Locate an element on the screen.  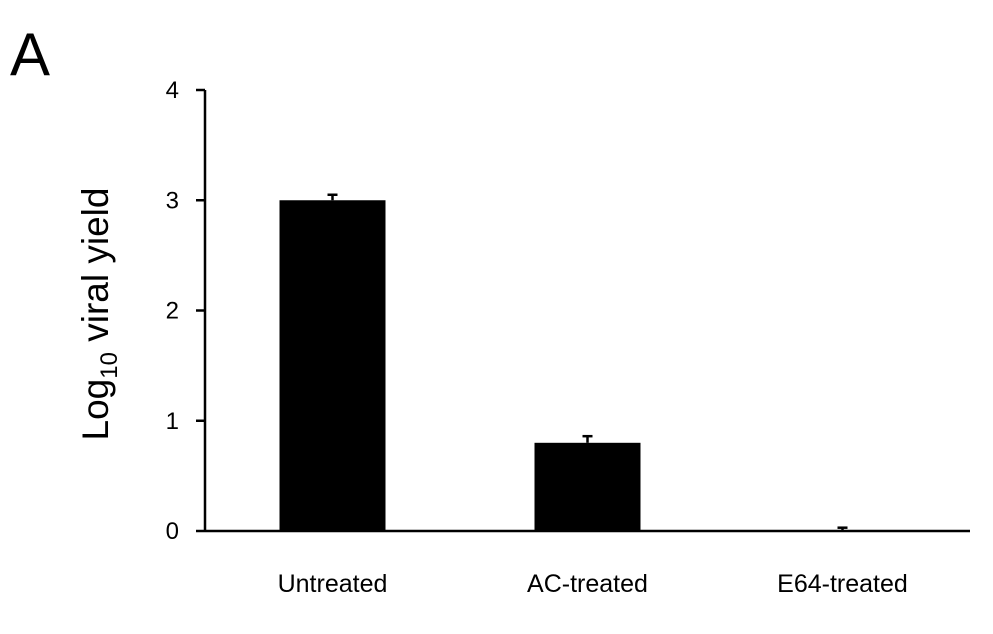
category-labels-group: Untreated AC-treated E64-treated is located at coordinates (593, 584).